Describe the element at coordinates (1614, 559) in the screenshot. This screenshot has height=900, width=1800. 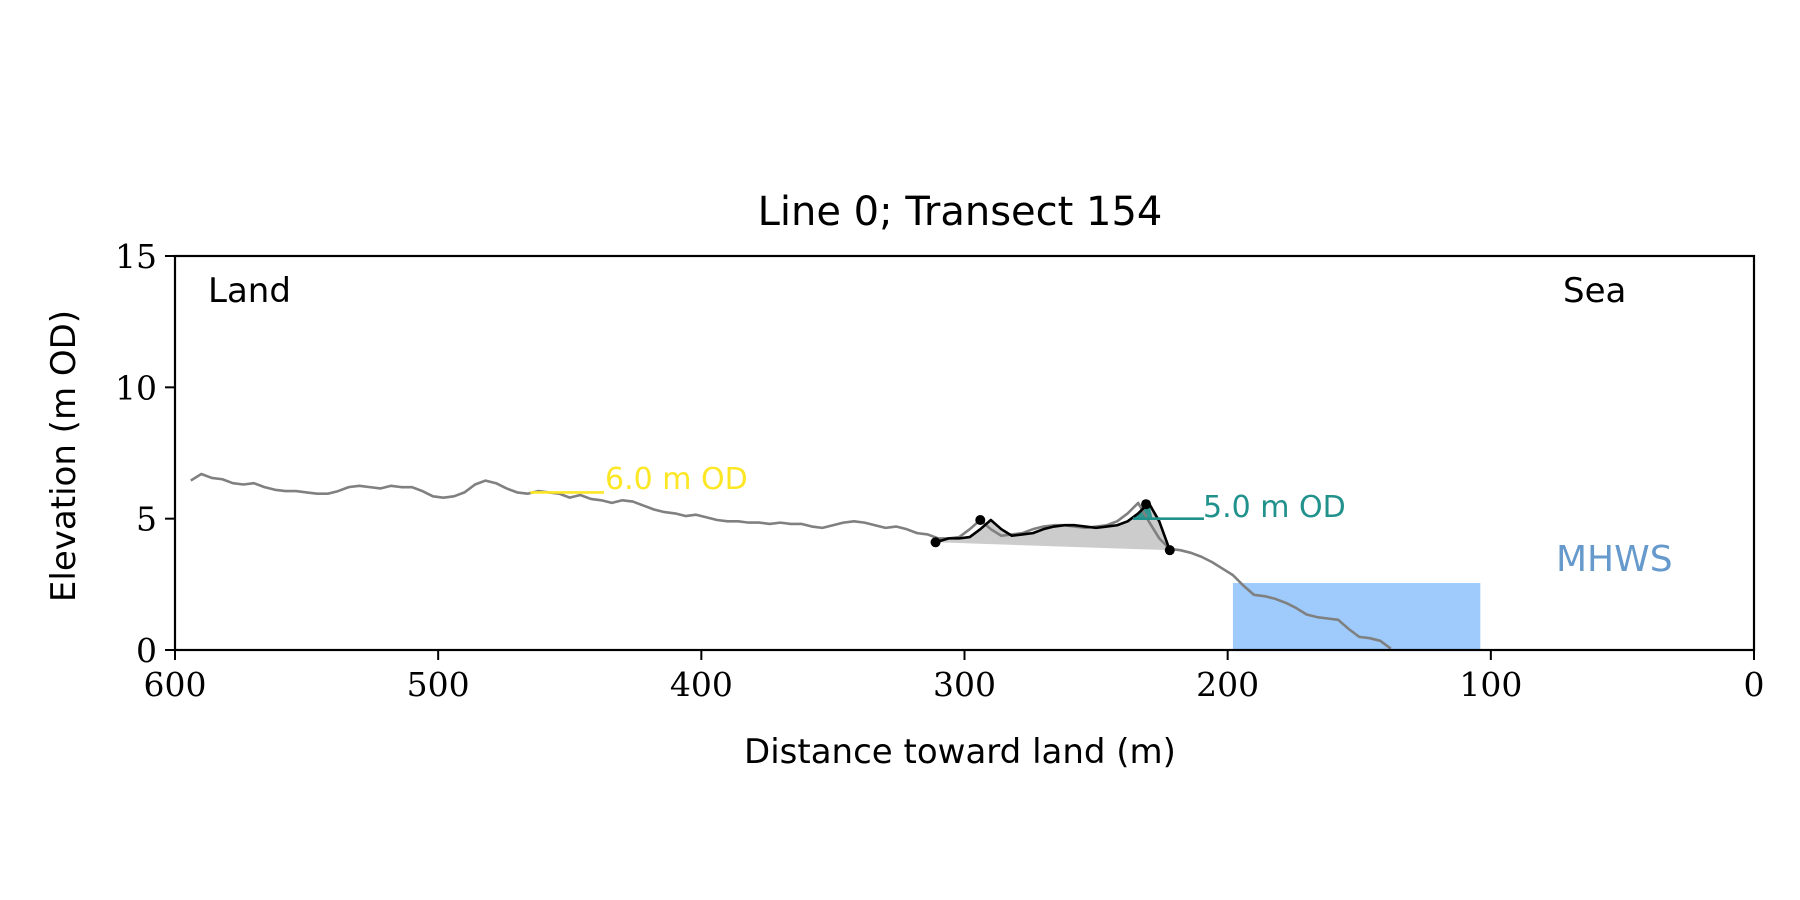
I see `mhws-label: MHWS` at that location.